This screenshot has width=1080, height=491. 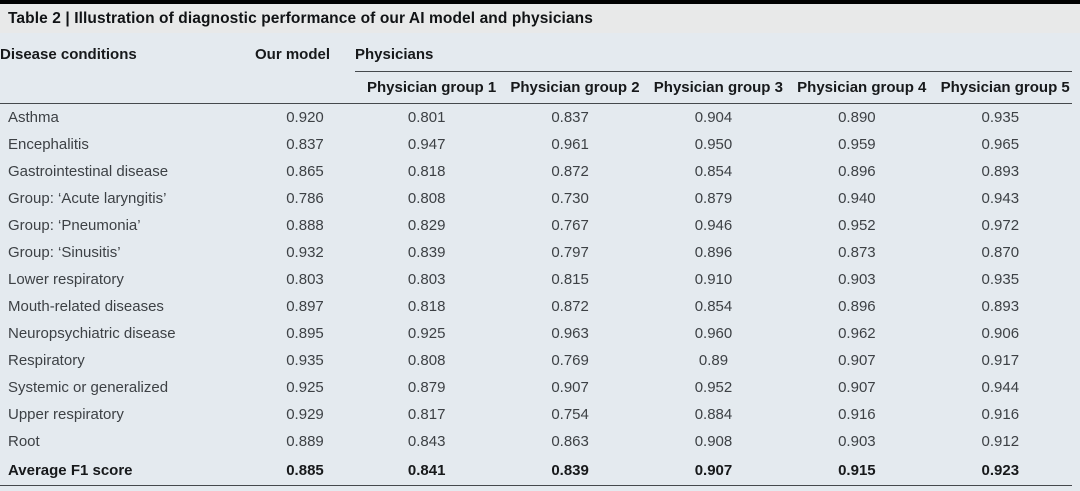 What do you see at coordinates (713, 333) in the screenshot?
I see `value-cell: 0.960` at bounding box center [713, 333].